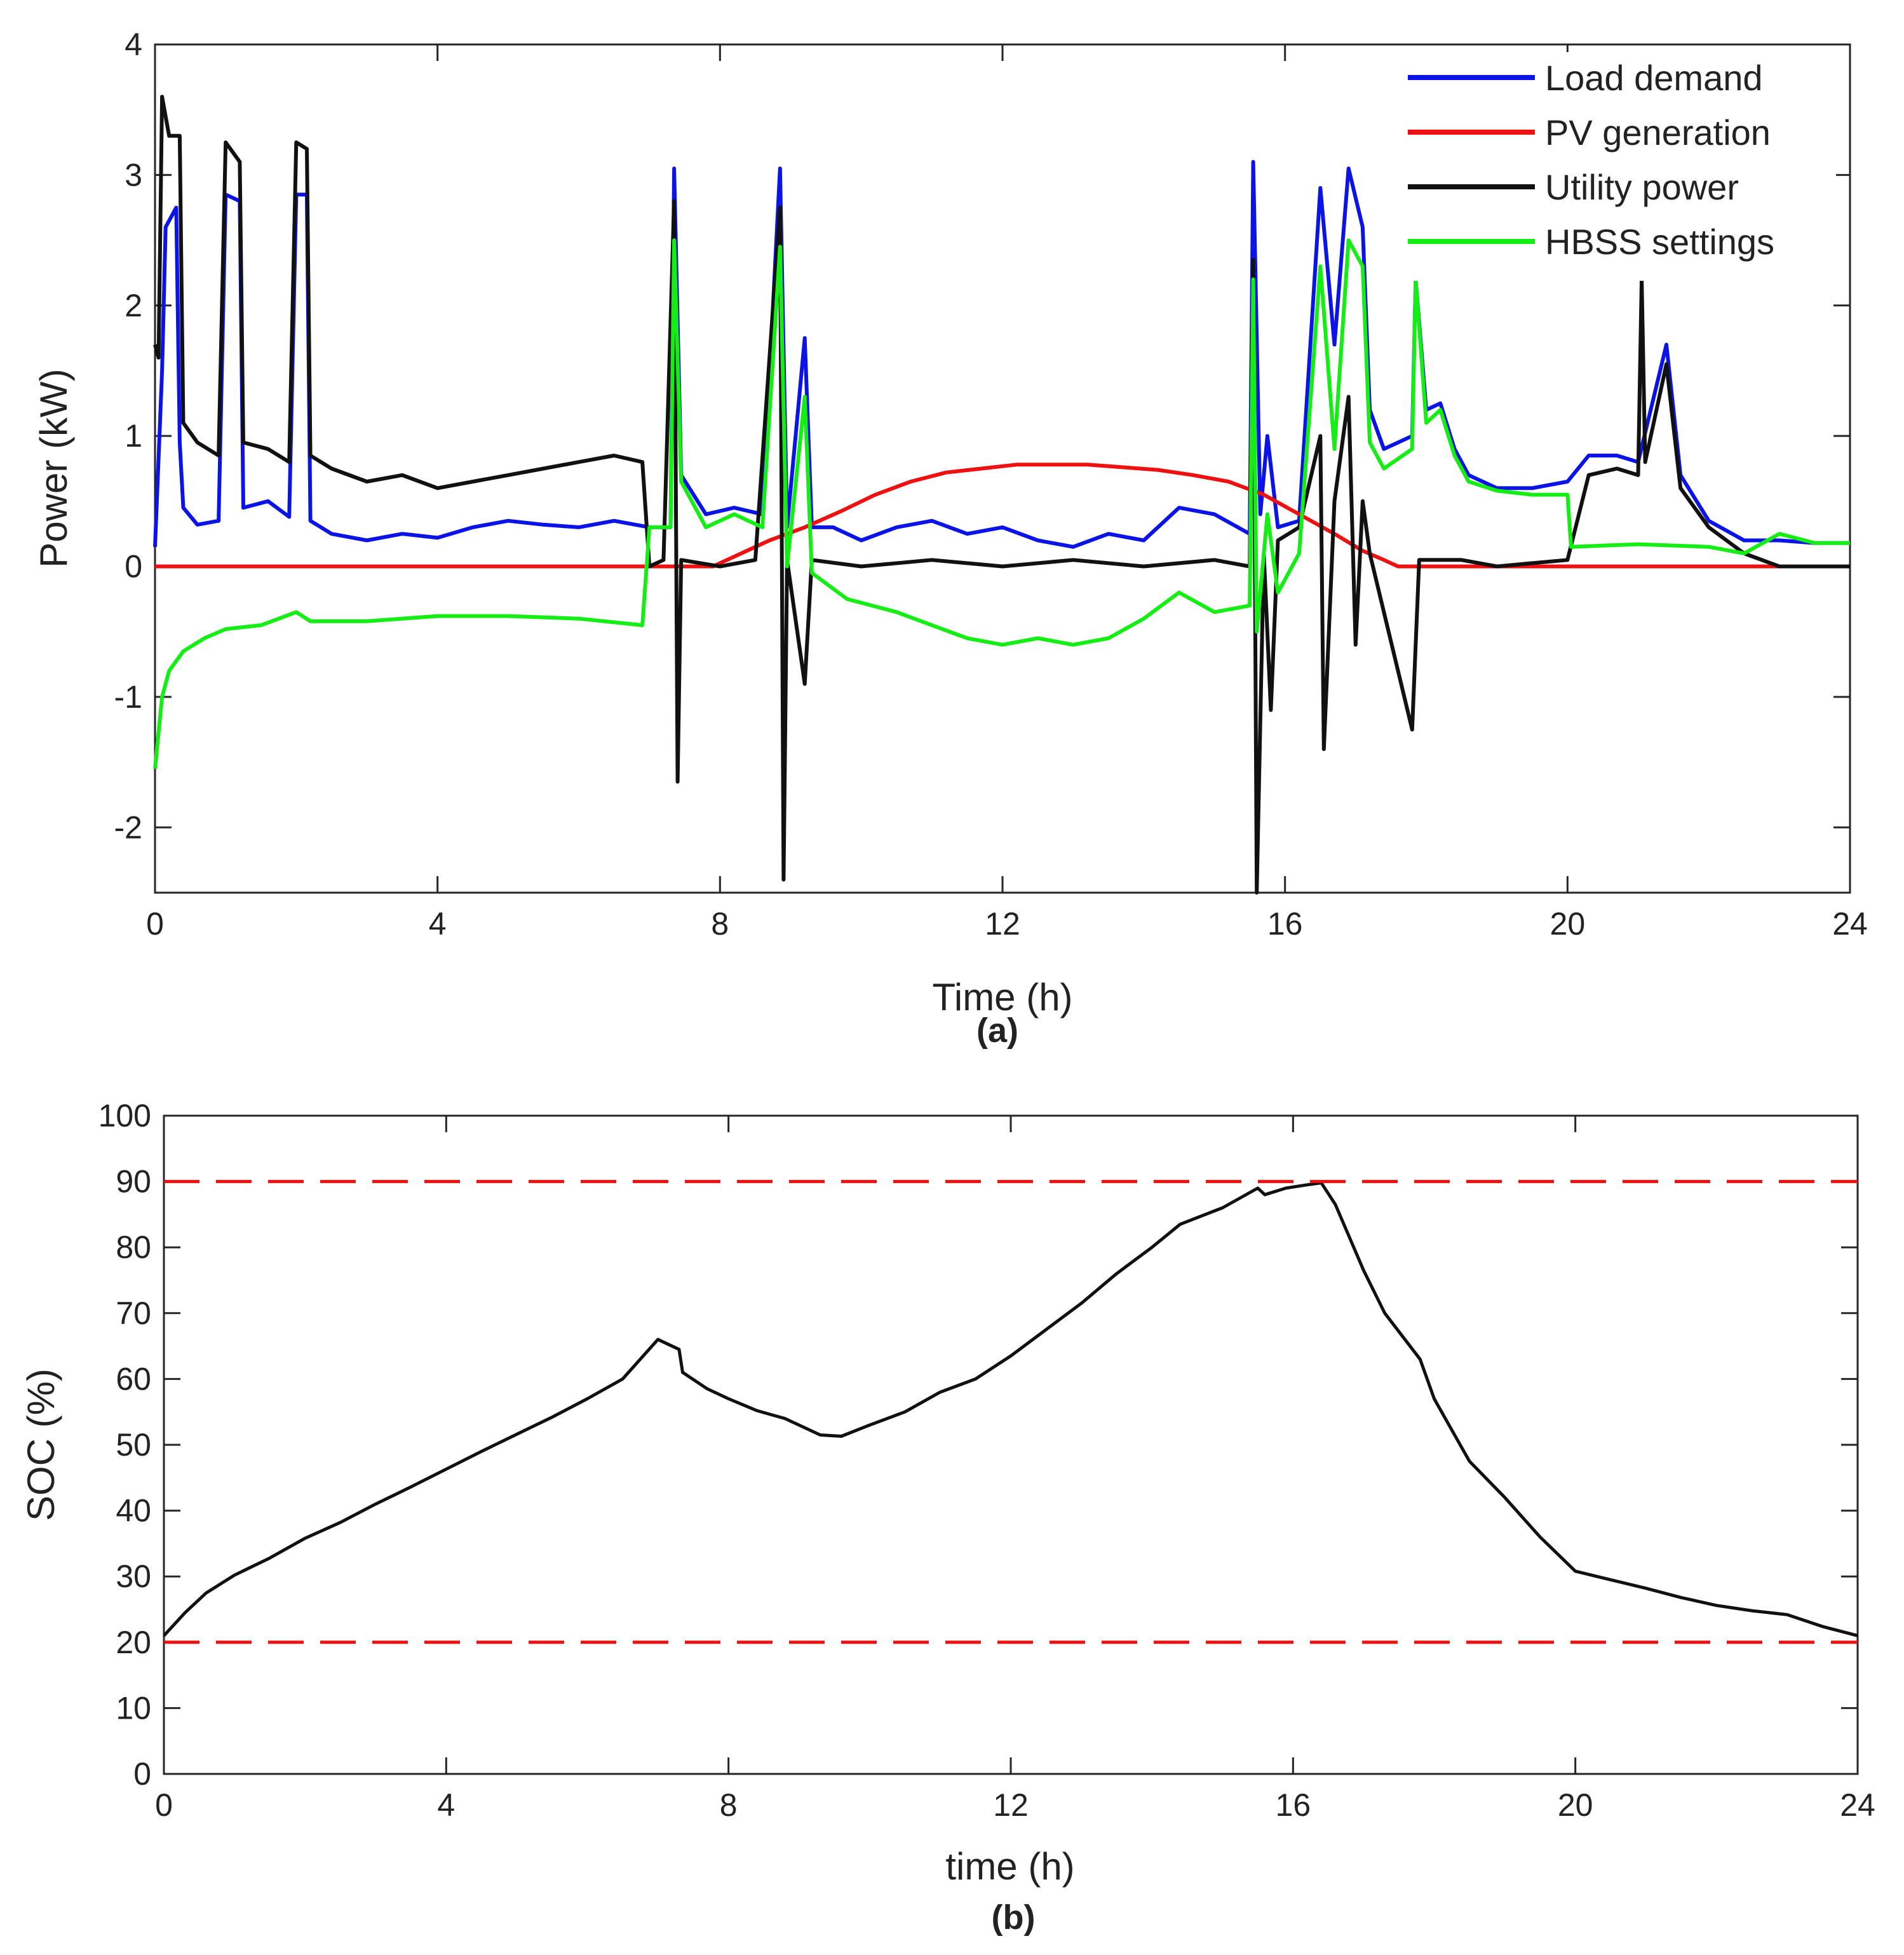 Image resolution: width=1904 pixels, height=1955 pixels. What do you see at coordinates (41, 1445) in the screenshot?
I see `panel-b-y-axis-label: SOC (%)` at bounding box center [41, 1445].